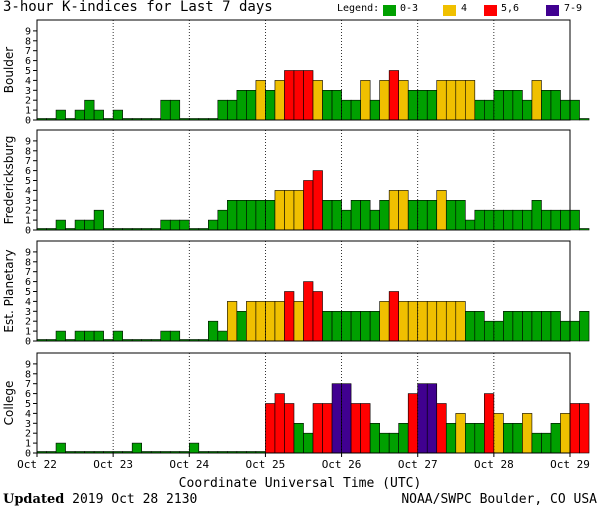  I want to click on source-credit: NOAA/SWPC Boulder, CO USA, so click(499, 499).